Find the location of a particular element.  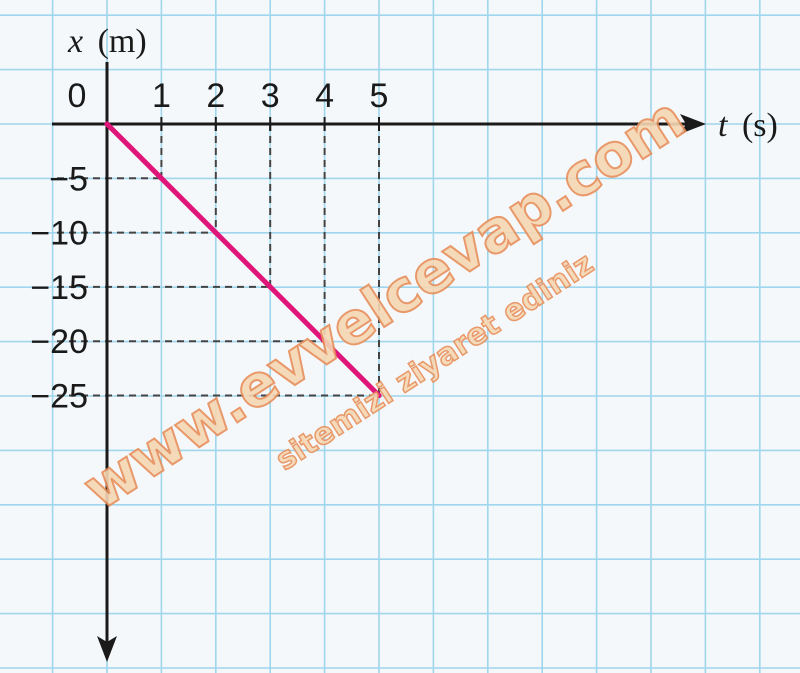

series-group is located at coordinates (243, 260).